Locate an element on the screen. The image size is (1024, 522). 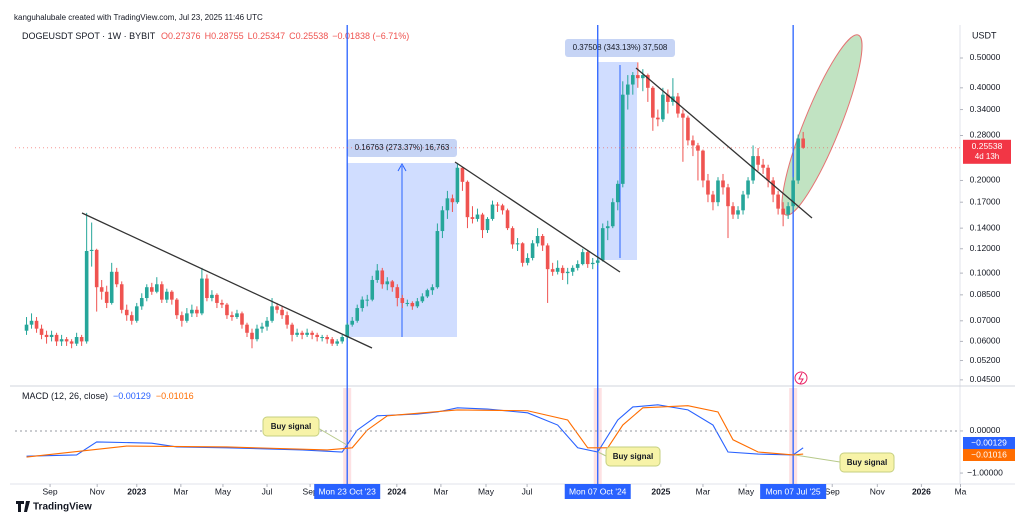
x-tick-label: Nov is located at coordinates (878, 491).